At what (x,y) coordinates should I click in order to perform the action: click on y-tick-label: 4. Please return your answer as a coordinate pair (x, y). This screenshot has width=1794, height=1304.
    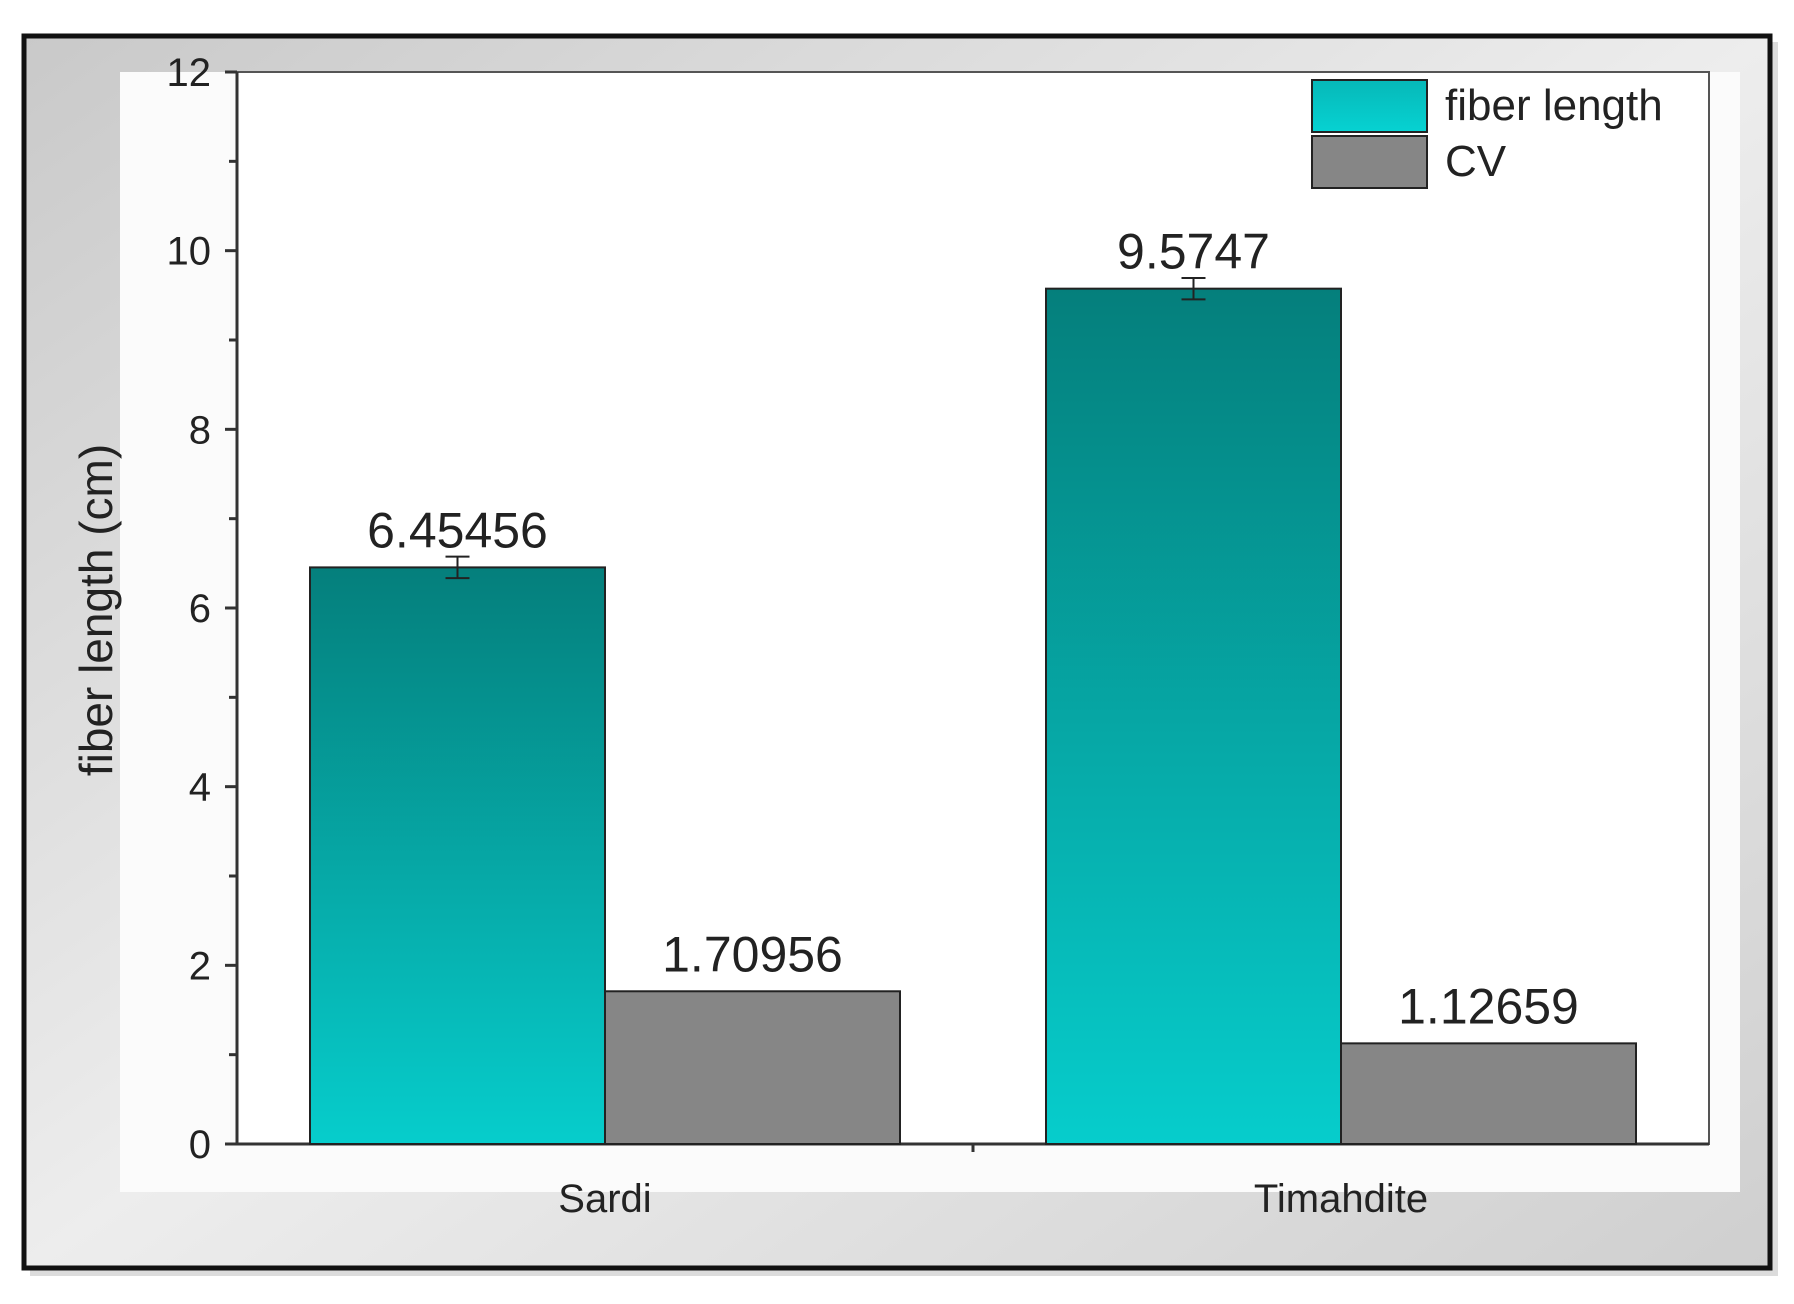
    Looking at the image, I should click on (200, 788).